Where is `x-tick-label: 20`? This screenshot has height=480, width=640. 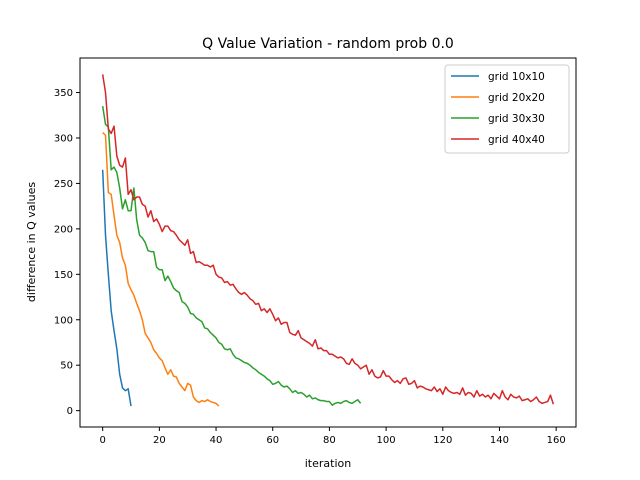 x-tick-label: 20 is located at coordinates (159, 440).